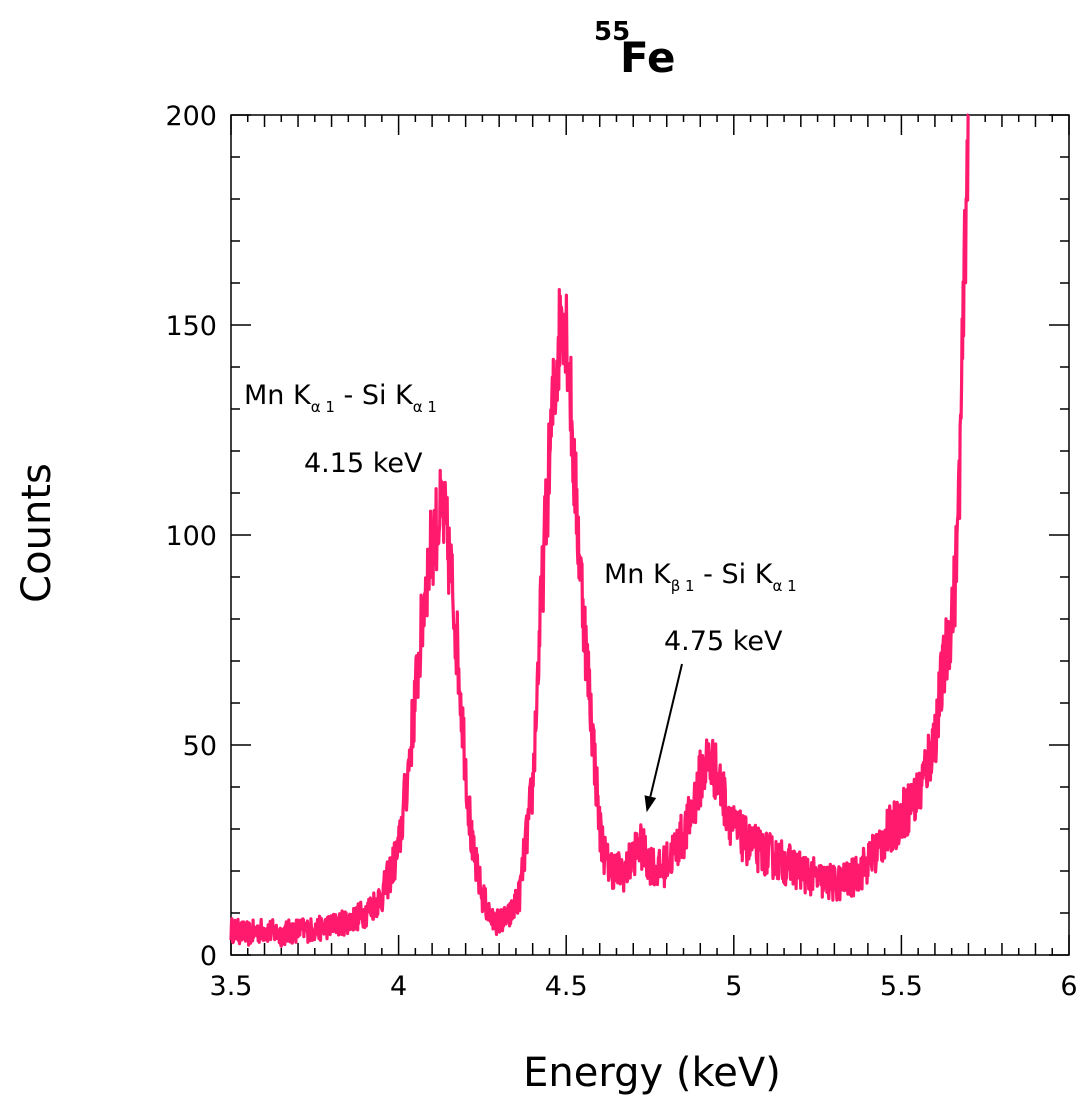 This screenshot has height=1106, width=1081. I want to click on annotation-1-label: Mn Kα 1 - Si Kα 1, so click(340, 398).